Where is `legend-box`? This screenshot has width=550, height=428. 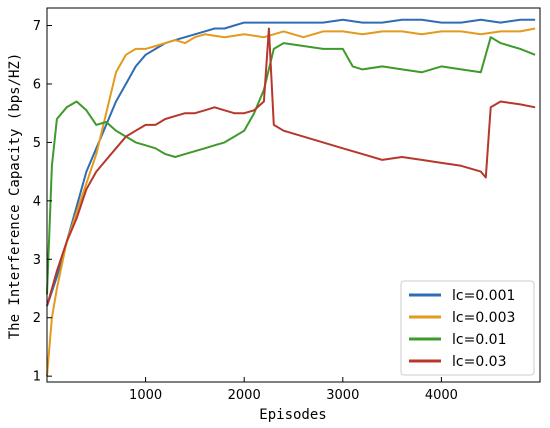 legend-box is located at coordinates (467, 328).